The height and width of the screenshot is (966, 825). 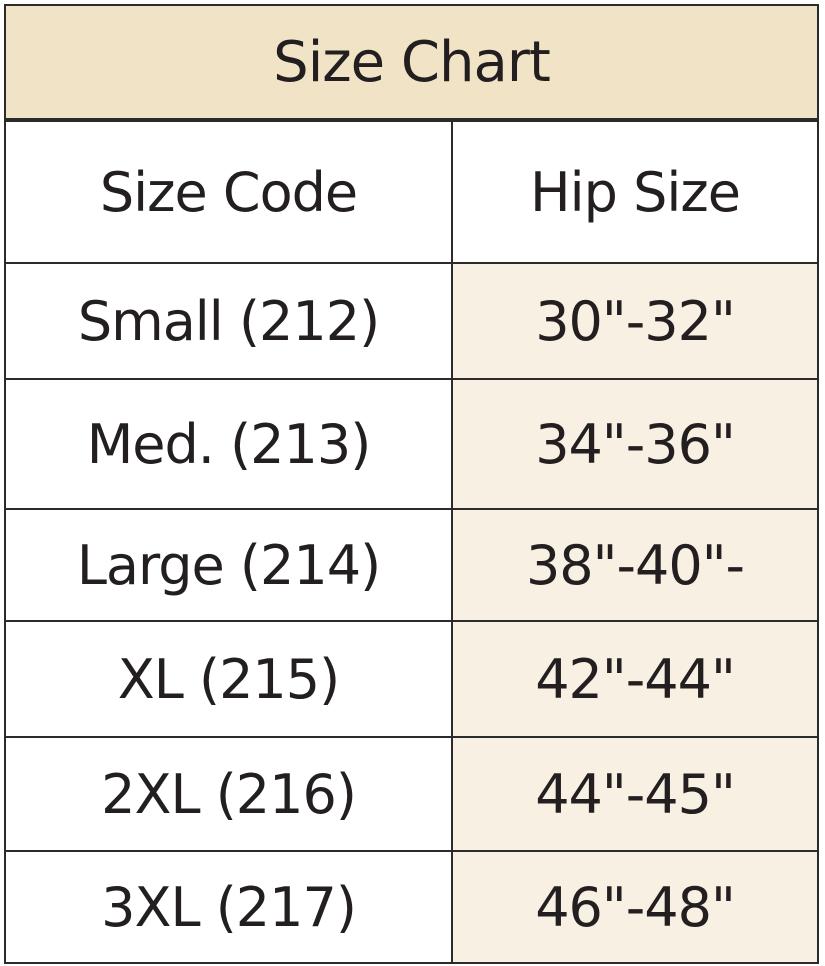 I want to click on column-header: Hip Size, so click(x=635, y=192).